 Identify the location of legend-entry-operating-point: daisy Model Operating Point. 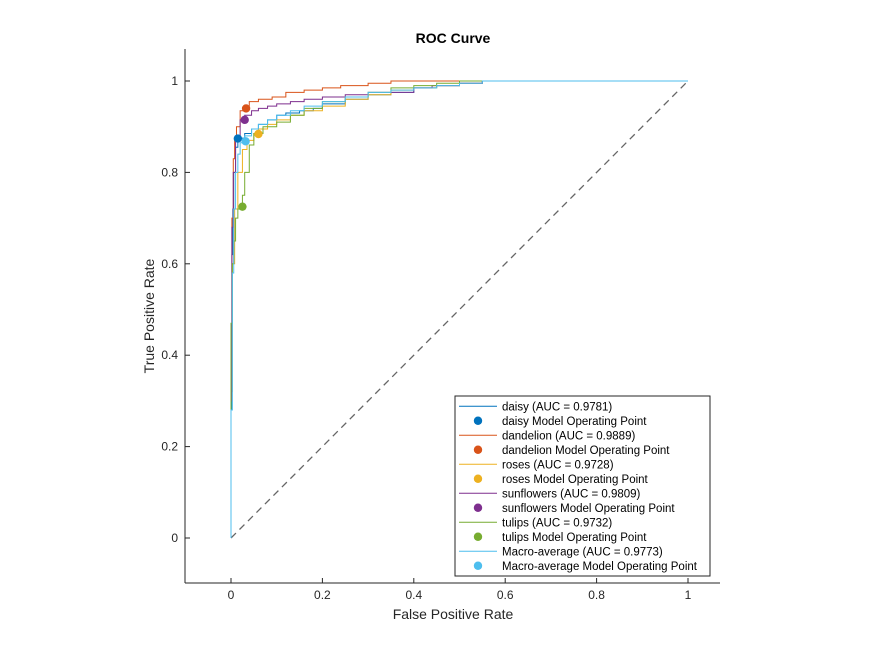
(574, 422).